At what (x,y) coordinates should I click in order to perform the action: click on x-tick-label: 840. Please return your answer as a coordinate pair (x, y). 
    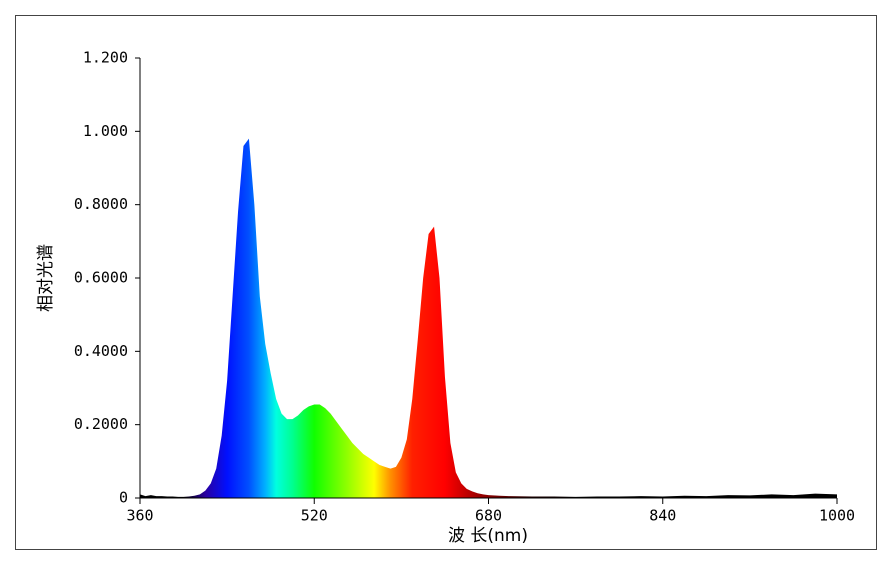
    Looking at the image, I should click on (662, 516).